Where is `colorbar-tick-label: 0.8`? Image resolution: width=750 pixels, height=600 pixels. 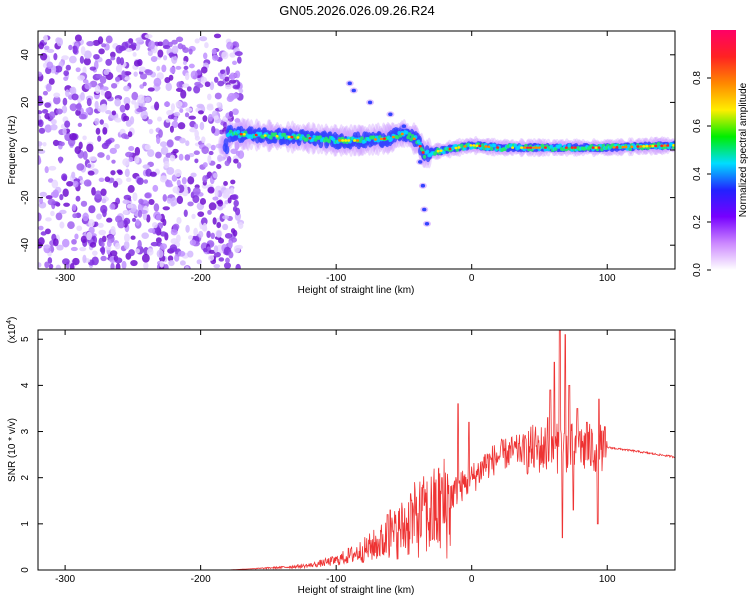 colorbar-tick-label: 0.8 is located at coordinates (697, 78).